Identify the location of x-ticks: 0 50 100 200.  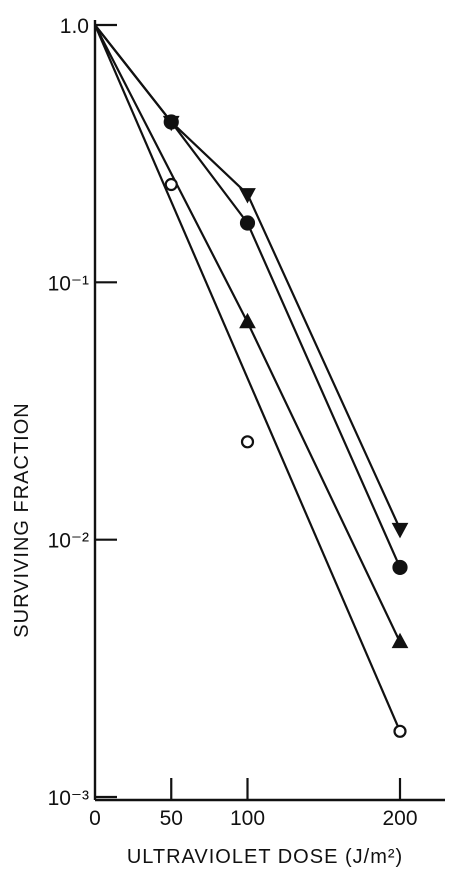
(253, 804).